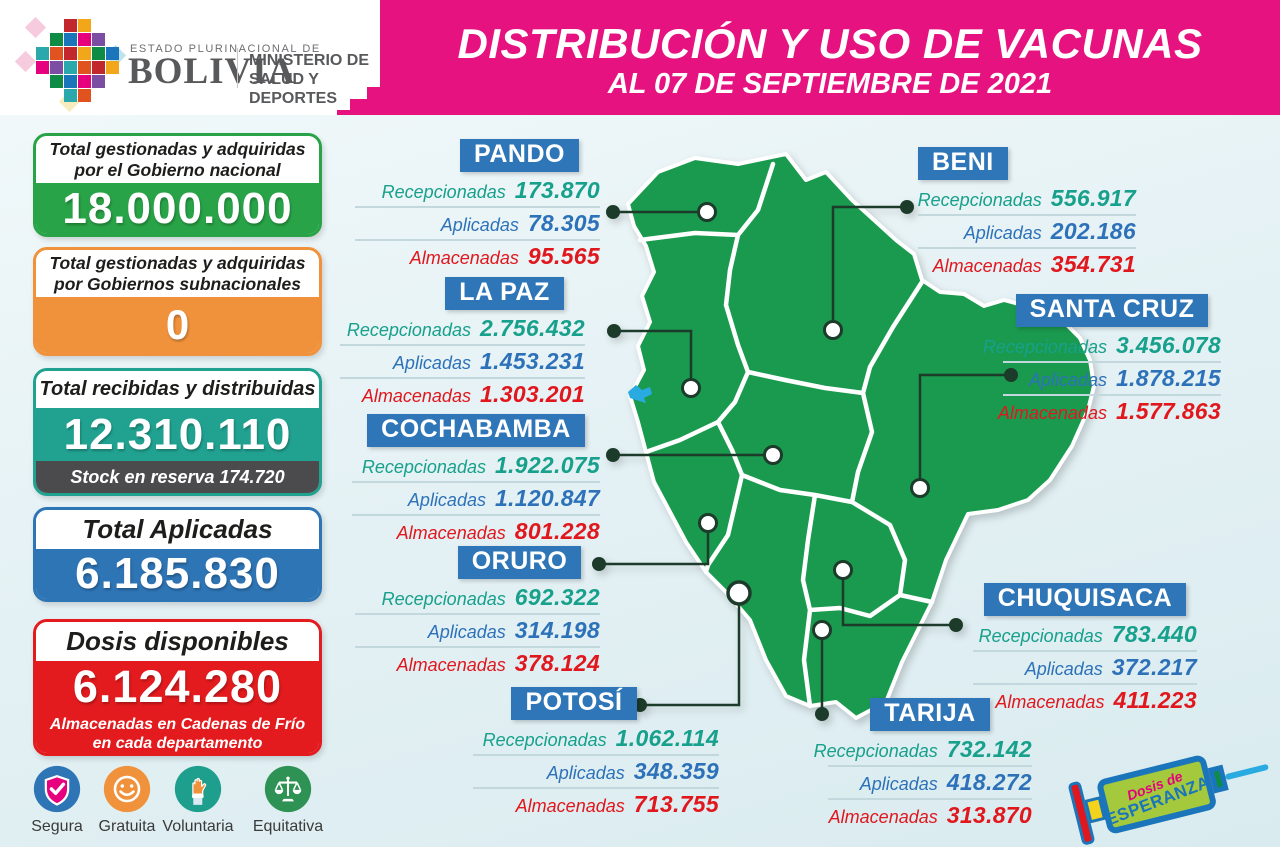  Describe the element at coordinates (843, 570) in the screenshot. I see `map-dot-chuquisaca` at that location.